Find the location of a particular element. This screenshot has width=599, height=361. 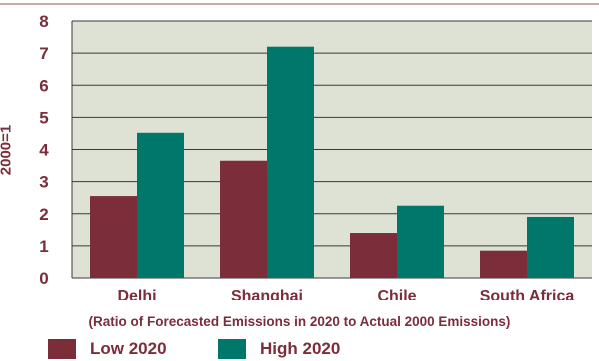

x-tick-label: Delhi is located at coordinates (136, 294).